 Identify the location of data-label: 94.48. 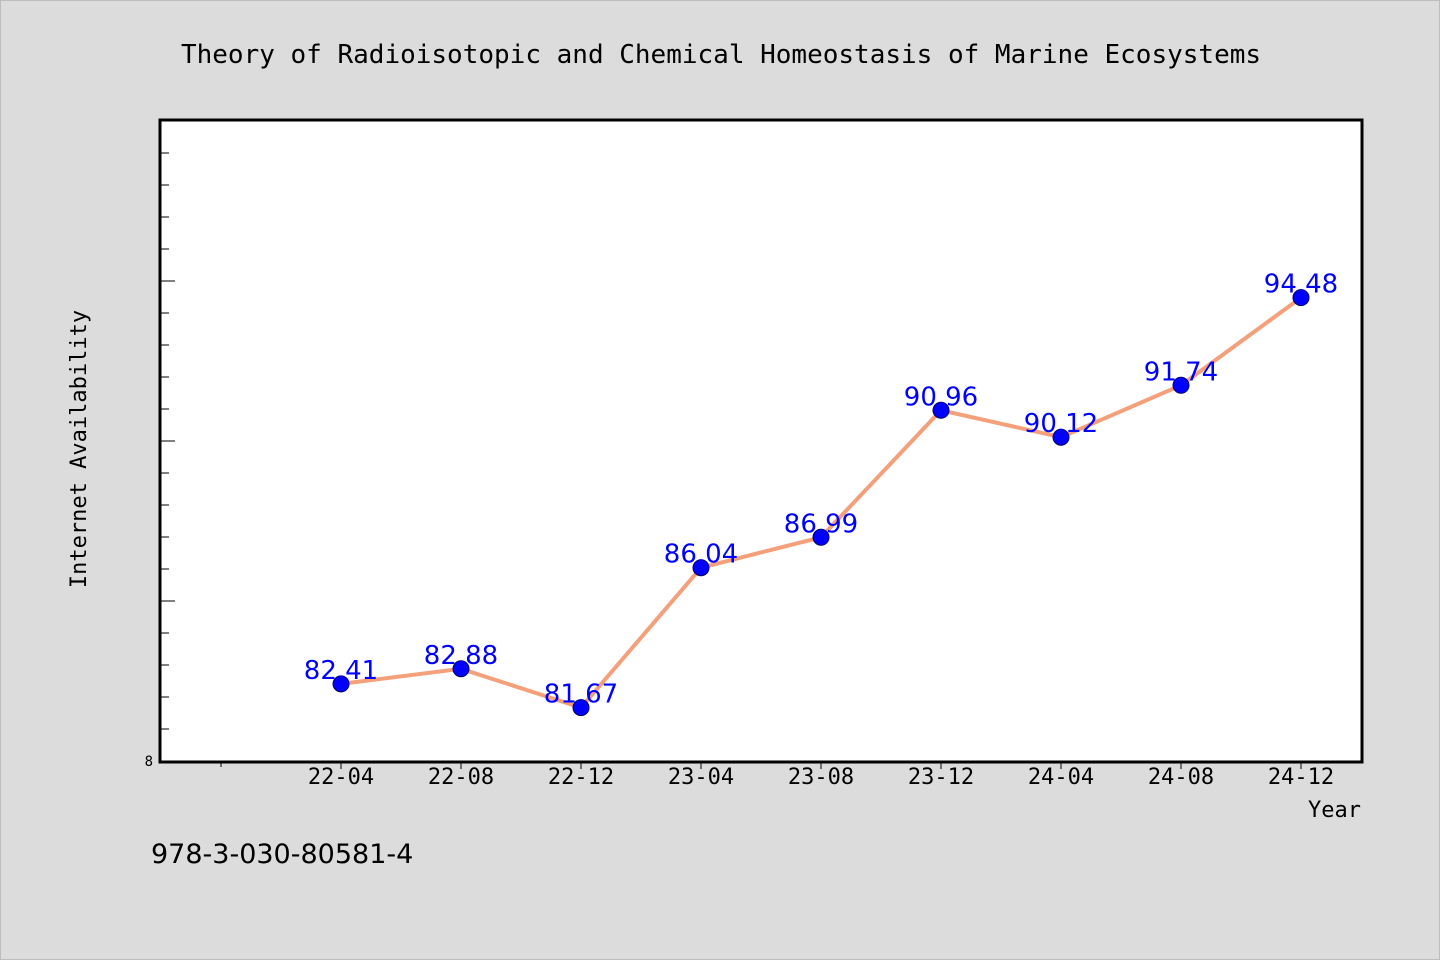
(1301, 285).